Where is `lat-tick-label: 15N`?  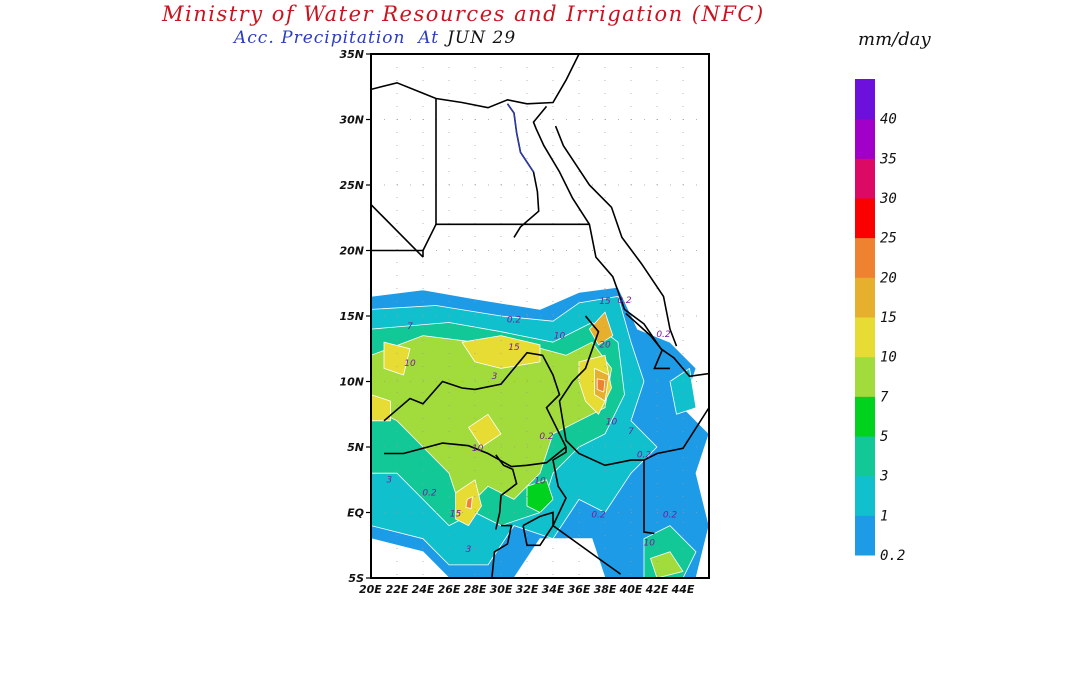
lat-tick-label: 15N is located at coordinates (351, 316).